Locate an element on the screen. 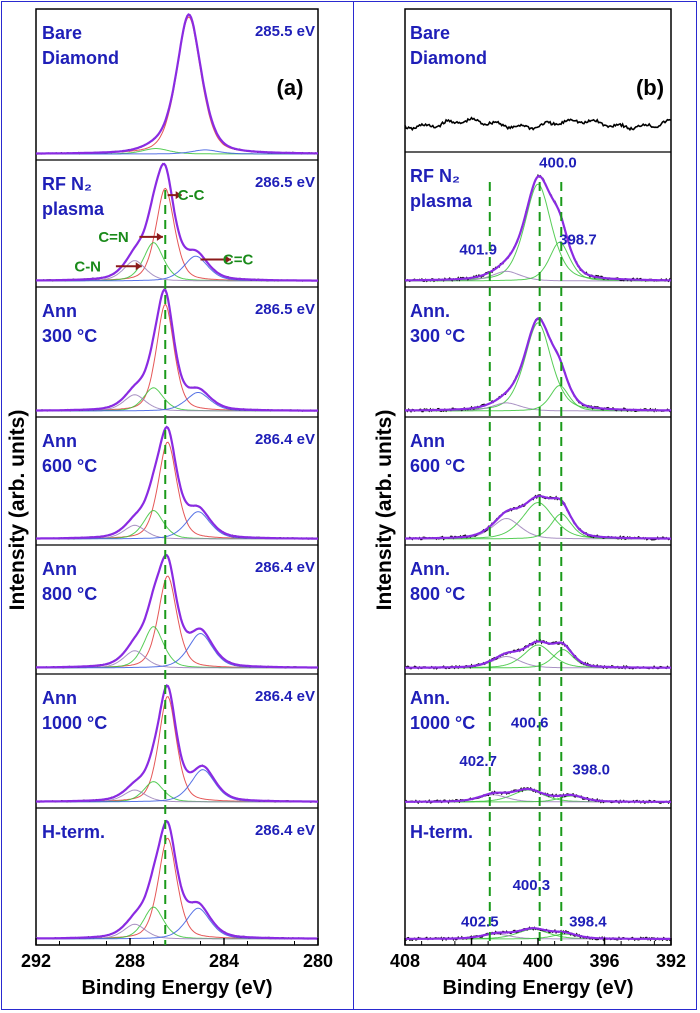 This screenshot has width=700, height=1013. peak-value-label: 398.0 is located at coordinates (591, 769).